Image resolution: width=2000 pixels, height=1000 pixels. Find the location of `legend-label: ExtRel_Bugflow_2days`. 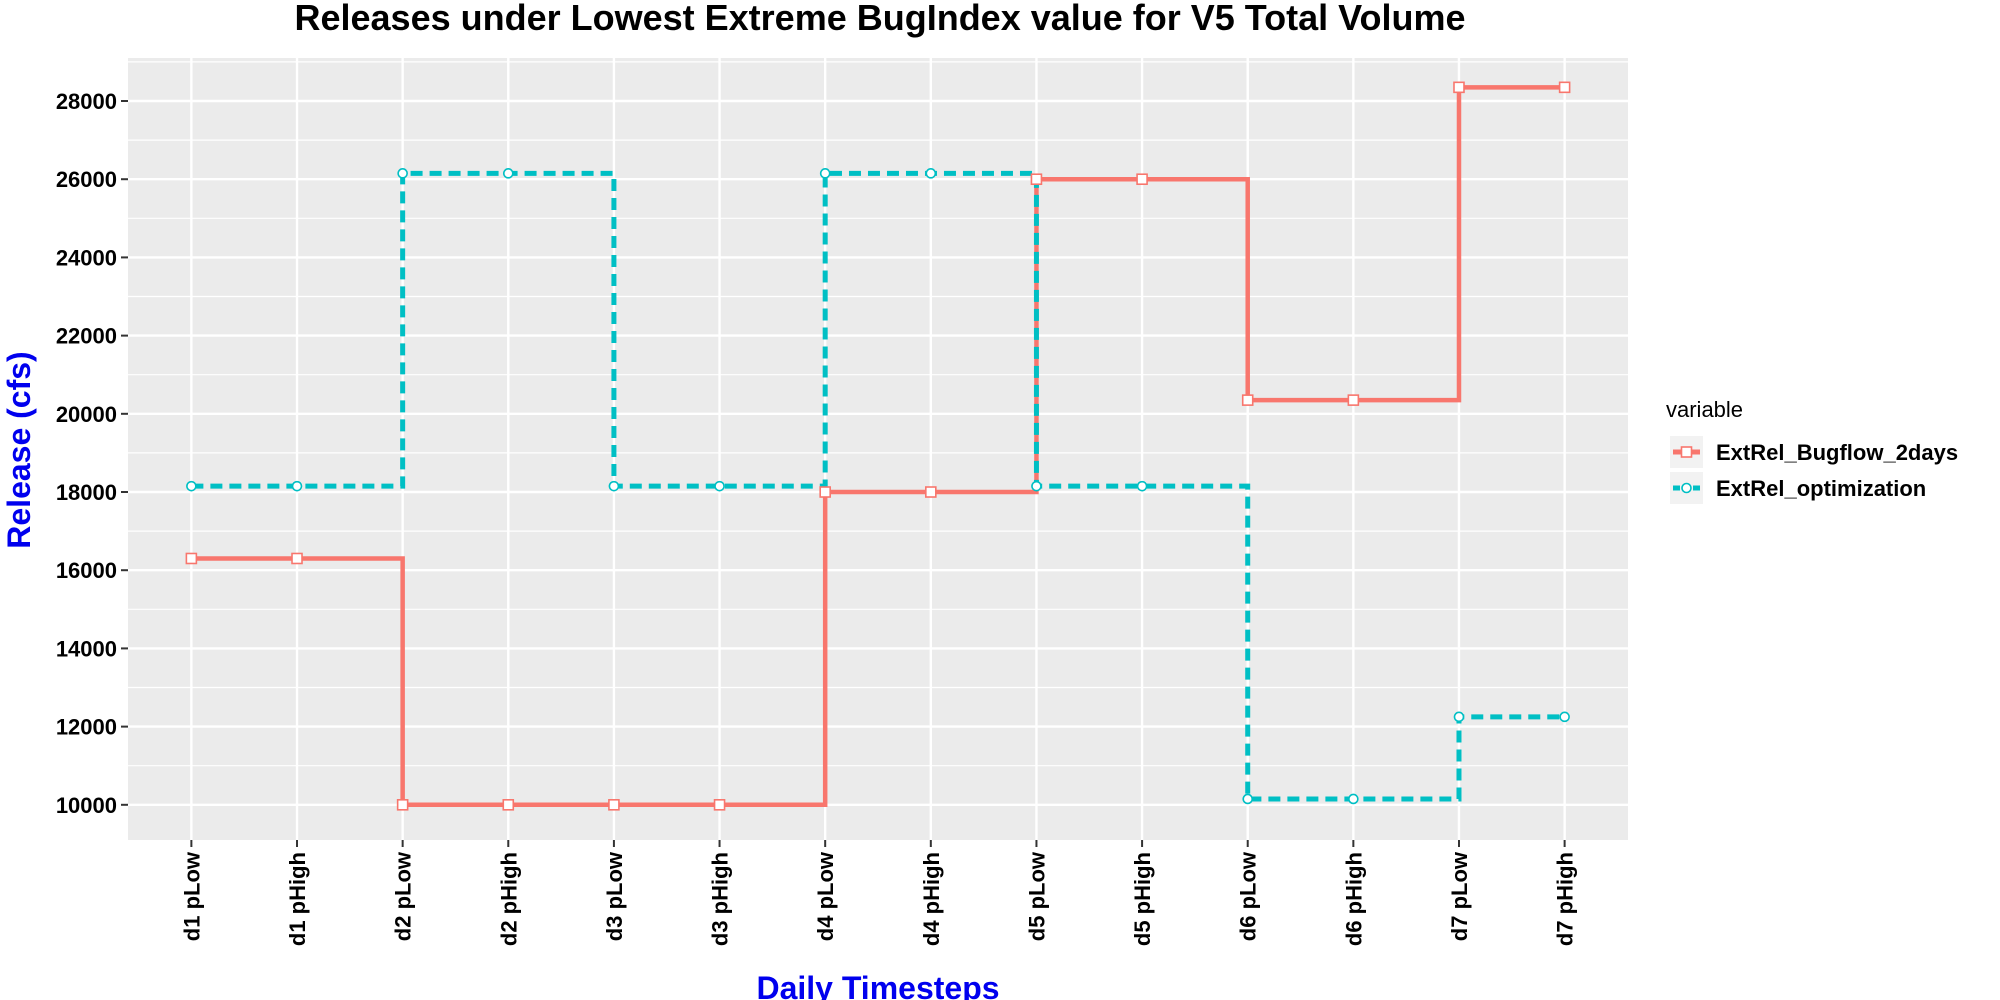

legend-label: ExtRel_Bugflow_2days is located at coordinates (1837, 452).